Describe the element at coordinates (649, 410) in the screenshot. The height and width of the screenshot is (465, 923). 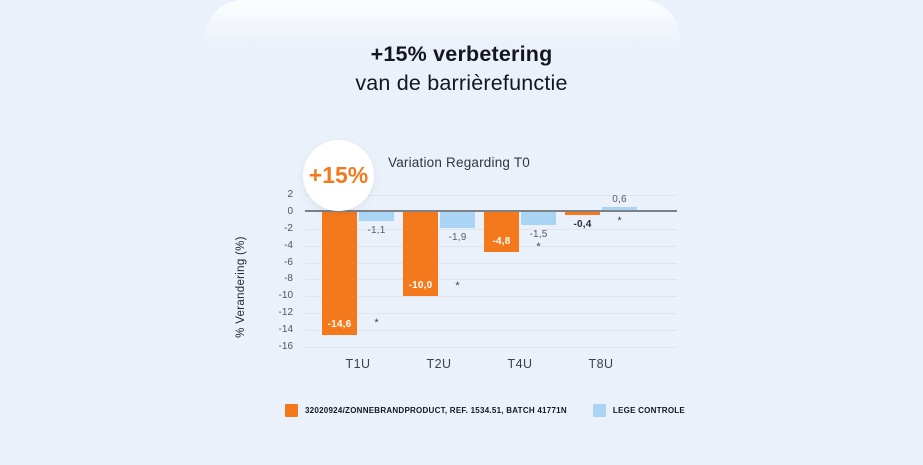
I see `legend-label: LEGE CONTROLE` at that location.